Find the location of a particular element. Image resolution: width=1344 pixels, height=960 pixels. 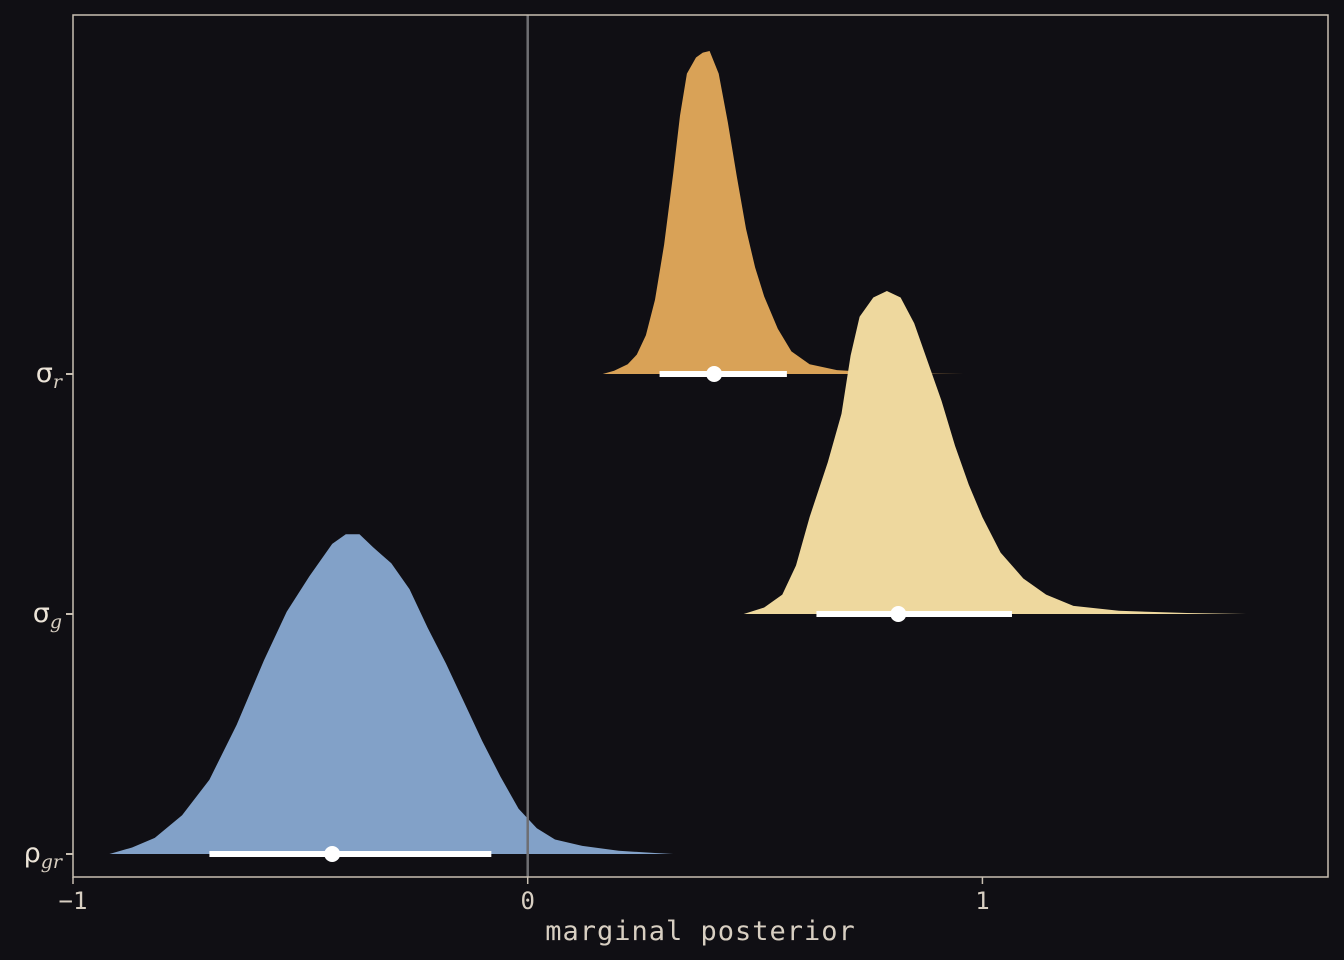

y-label-r: σr is located at coordinates (50, 375).